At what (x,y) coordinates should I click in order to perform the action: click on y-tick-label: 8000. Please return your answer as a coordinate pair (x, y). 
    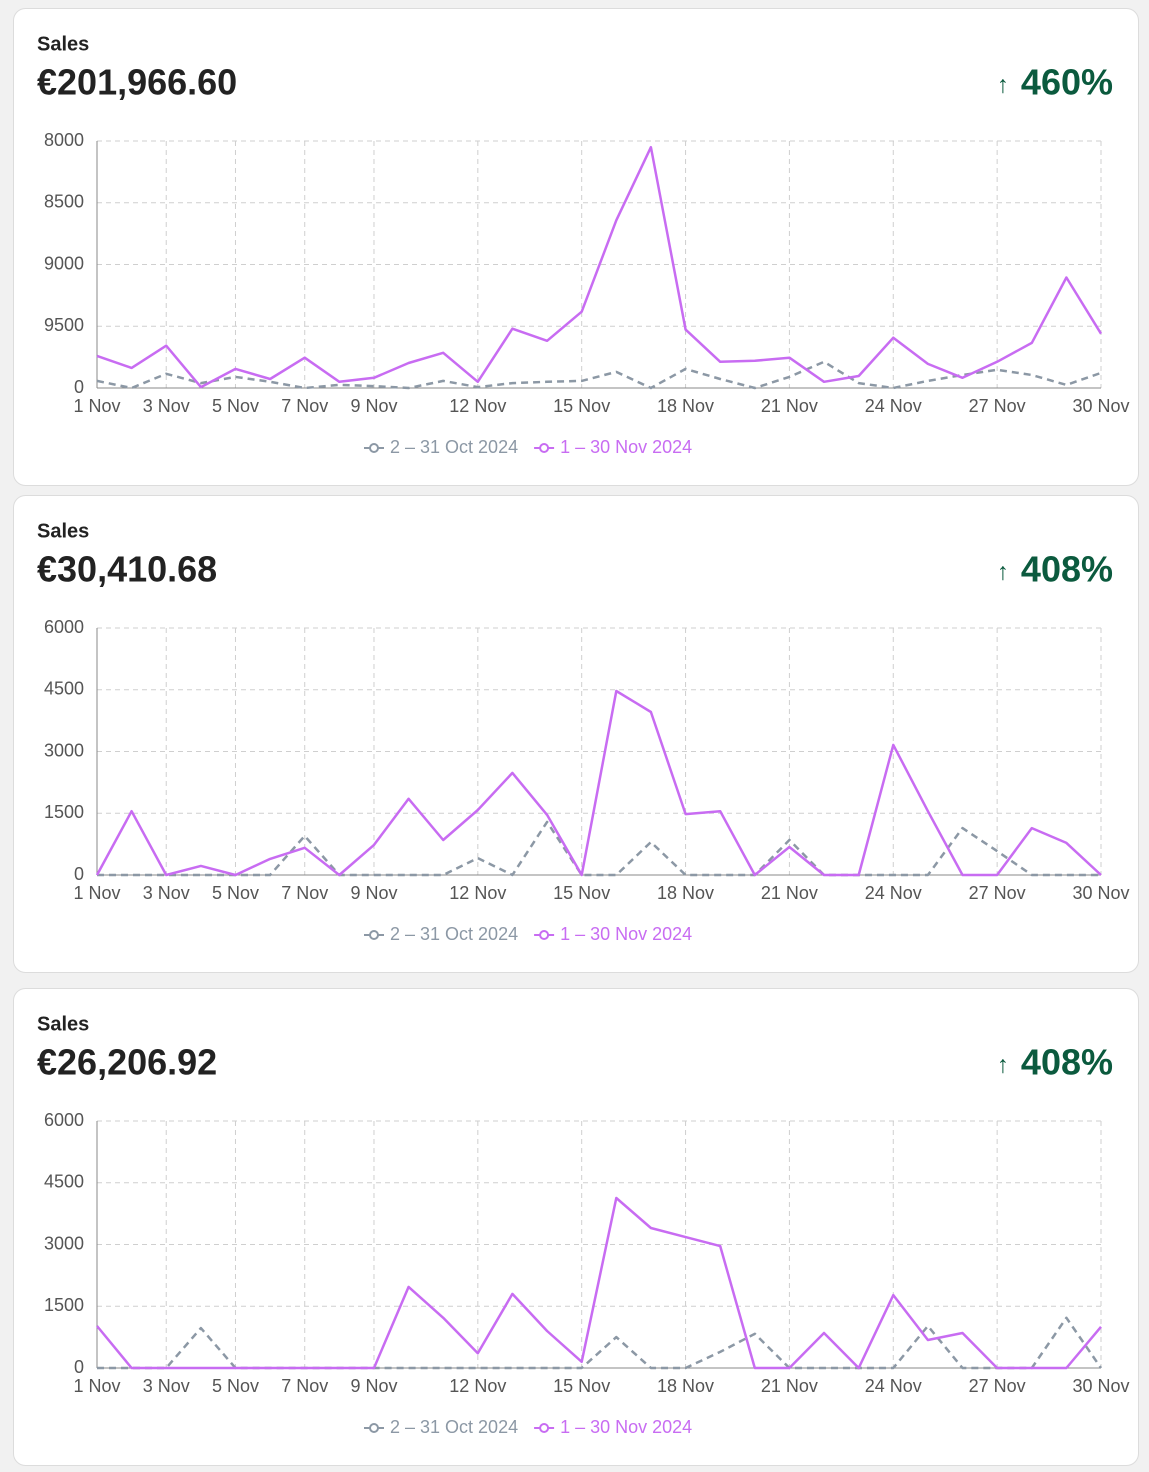
    Looking at the image, I should click on (64, 140).